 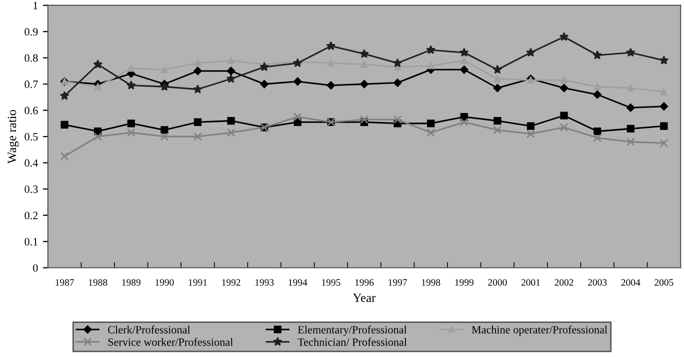 I want to click on y-tick-label: 1, so click(x=36, y=6).